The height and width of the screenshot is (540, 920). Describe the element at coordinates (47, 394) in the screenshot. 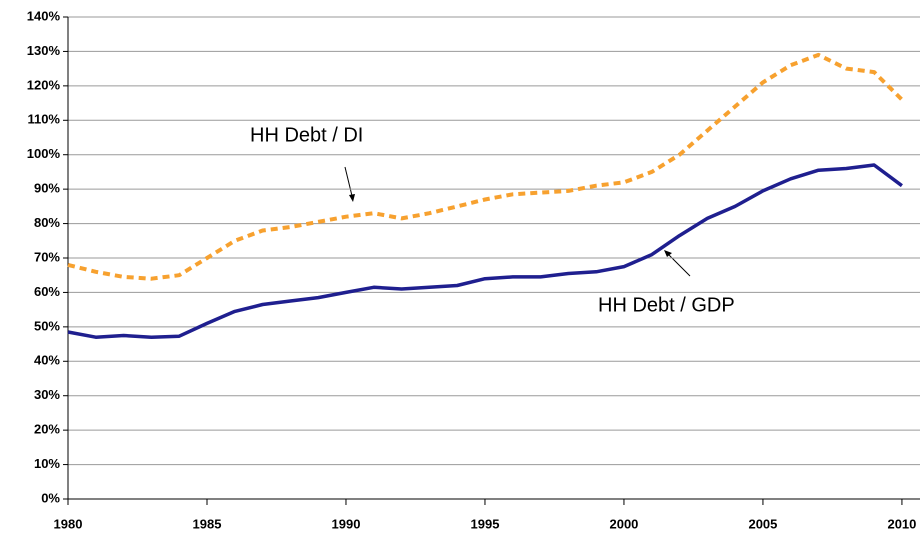

I see `y-tick-label: 30%` at that location.